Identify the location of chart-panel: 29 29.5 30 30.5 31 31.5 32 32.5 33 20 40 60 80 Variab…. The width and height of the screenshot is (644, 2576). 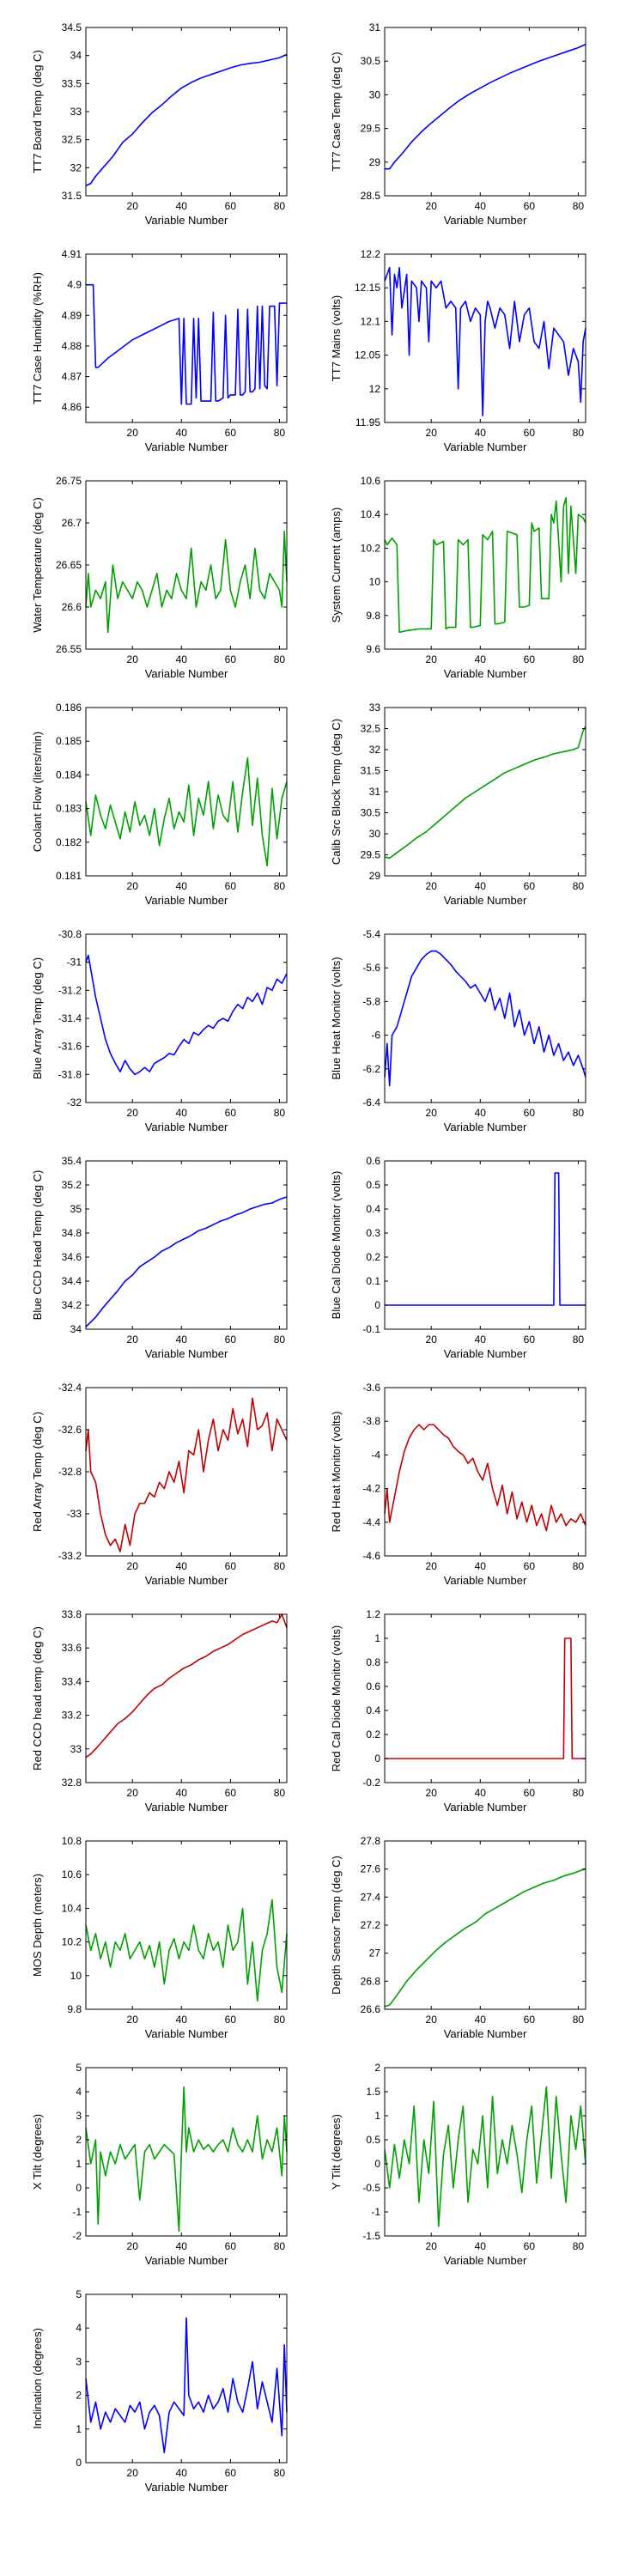
(458, 804).